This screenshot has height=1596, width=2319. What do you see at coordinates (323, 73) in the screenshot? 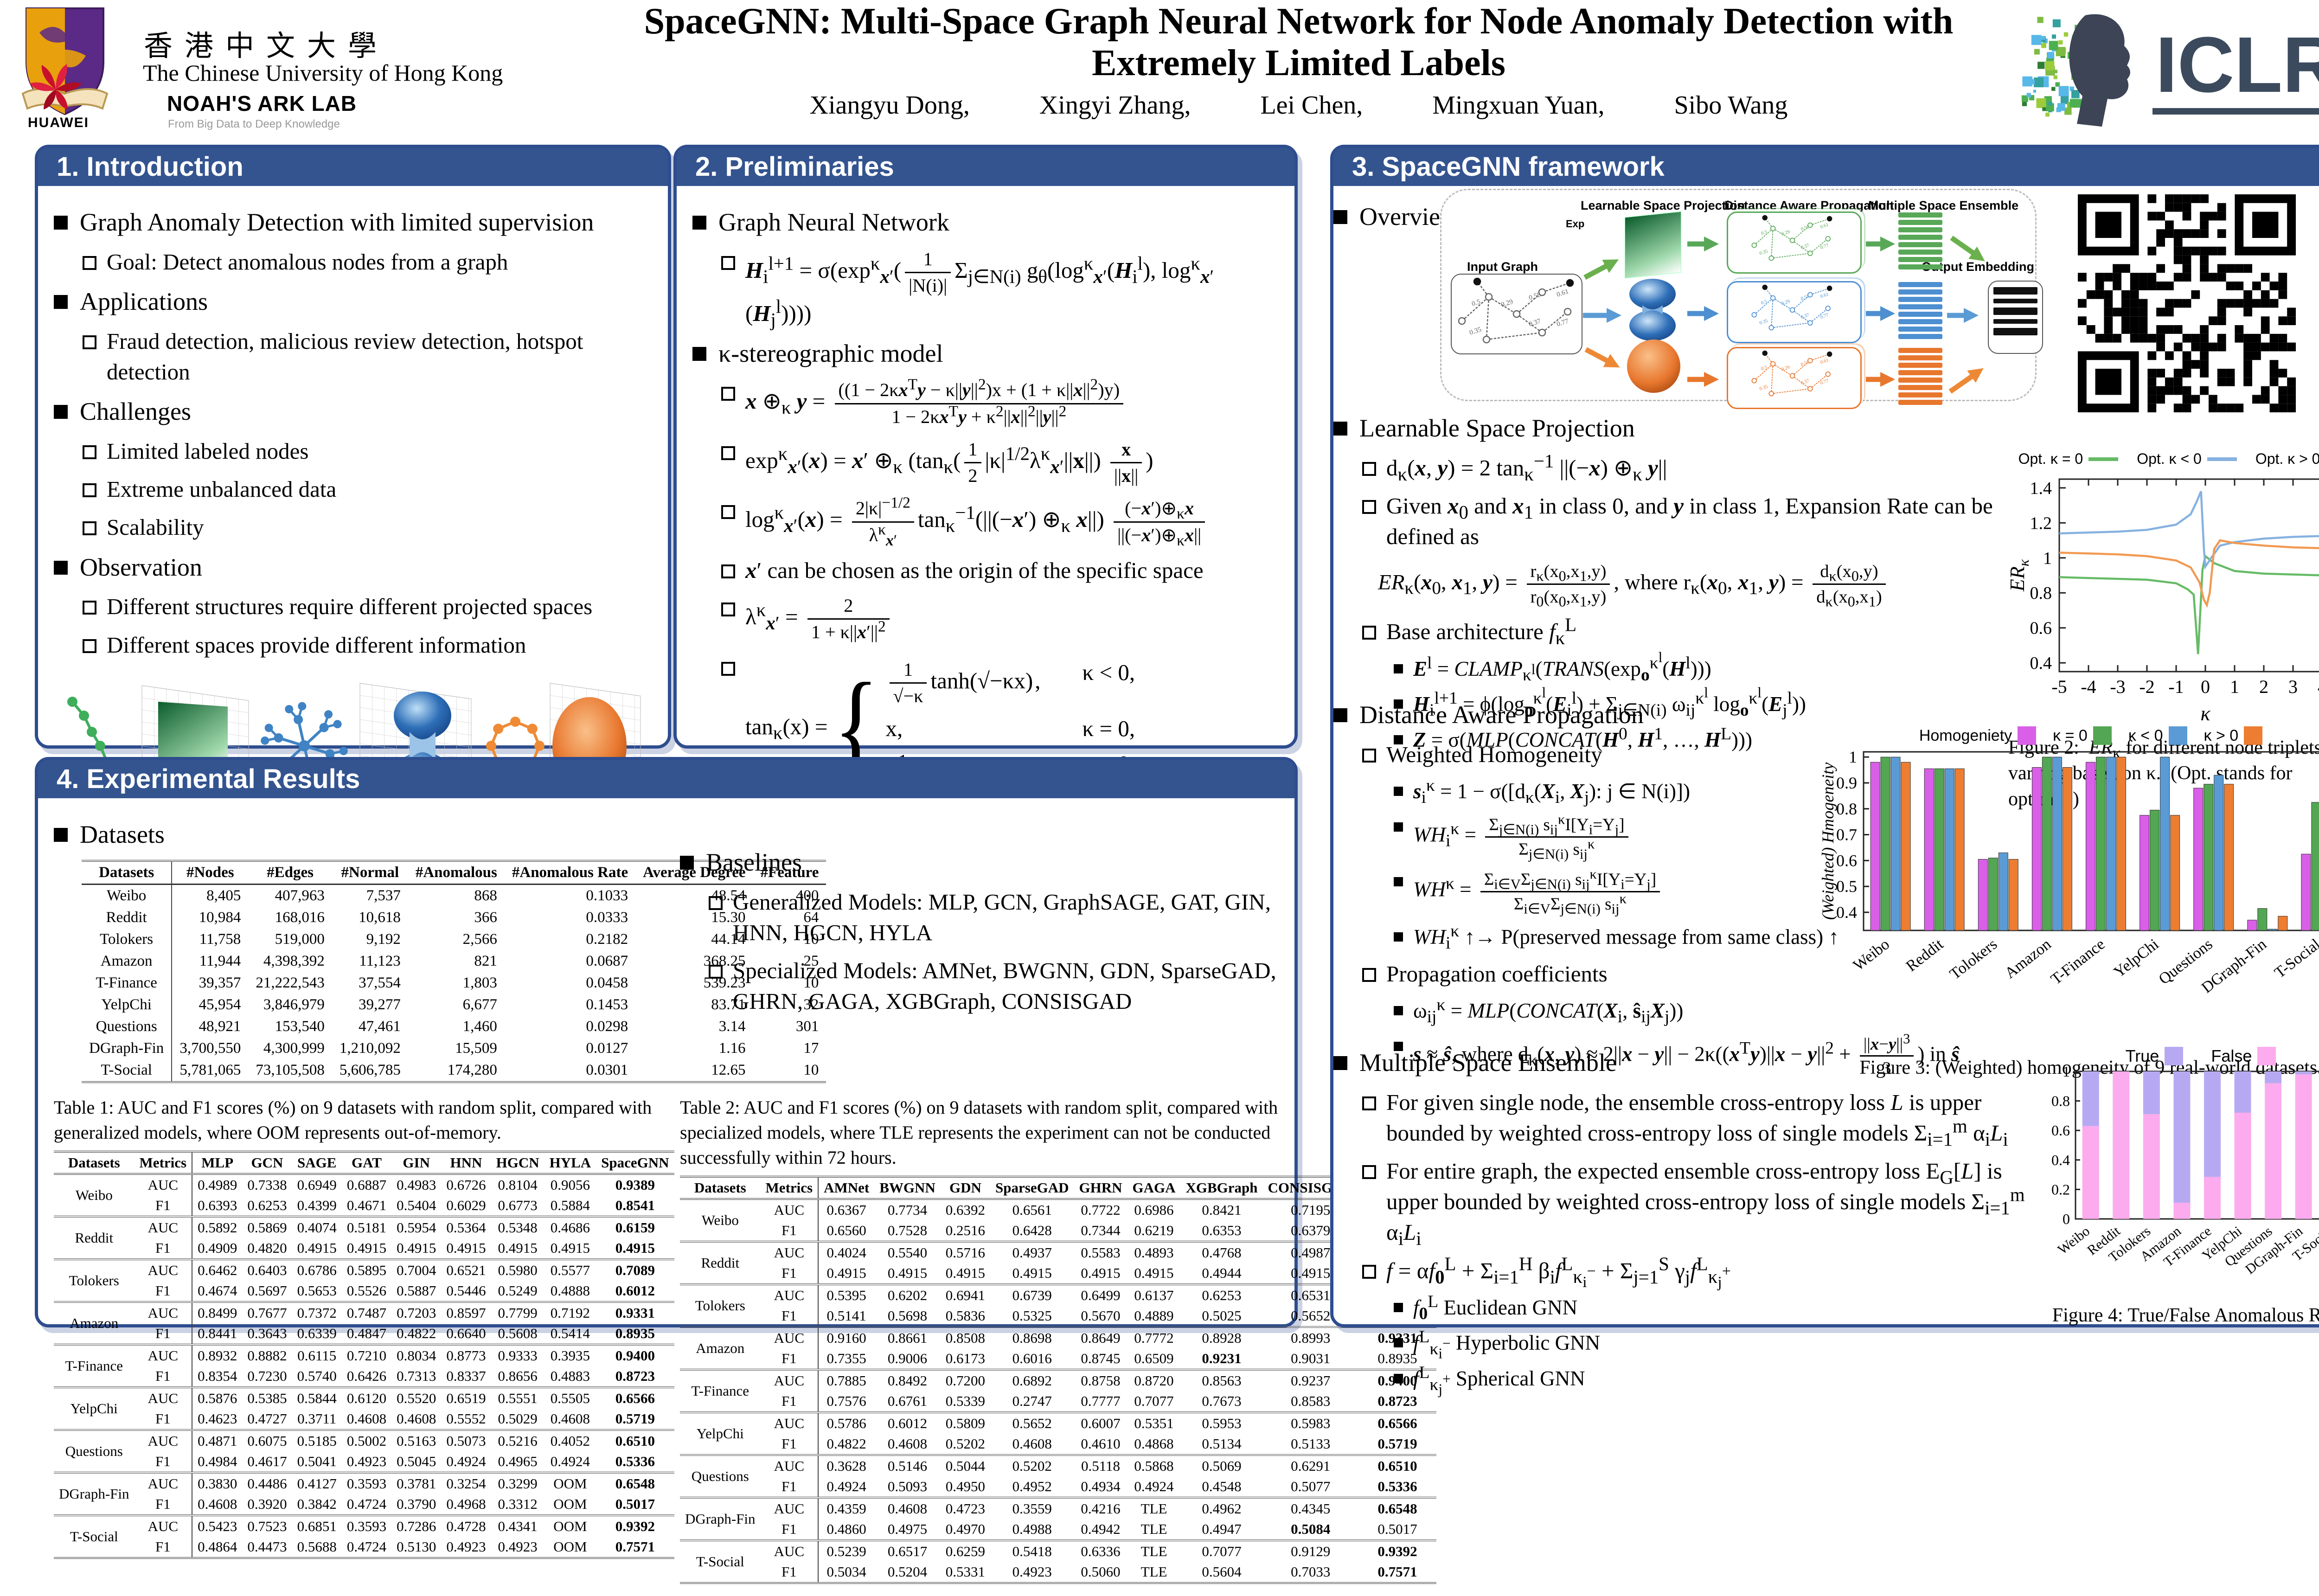
I see `cuhk-name-english: The Chinese University of Hong Kong` at bounding box center [323, 73].